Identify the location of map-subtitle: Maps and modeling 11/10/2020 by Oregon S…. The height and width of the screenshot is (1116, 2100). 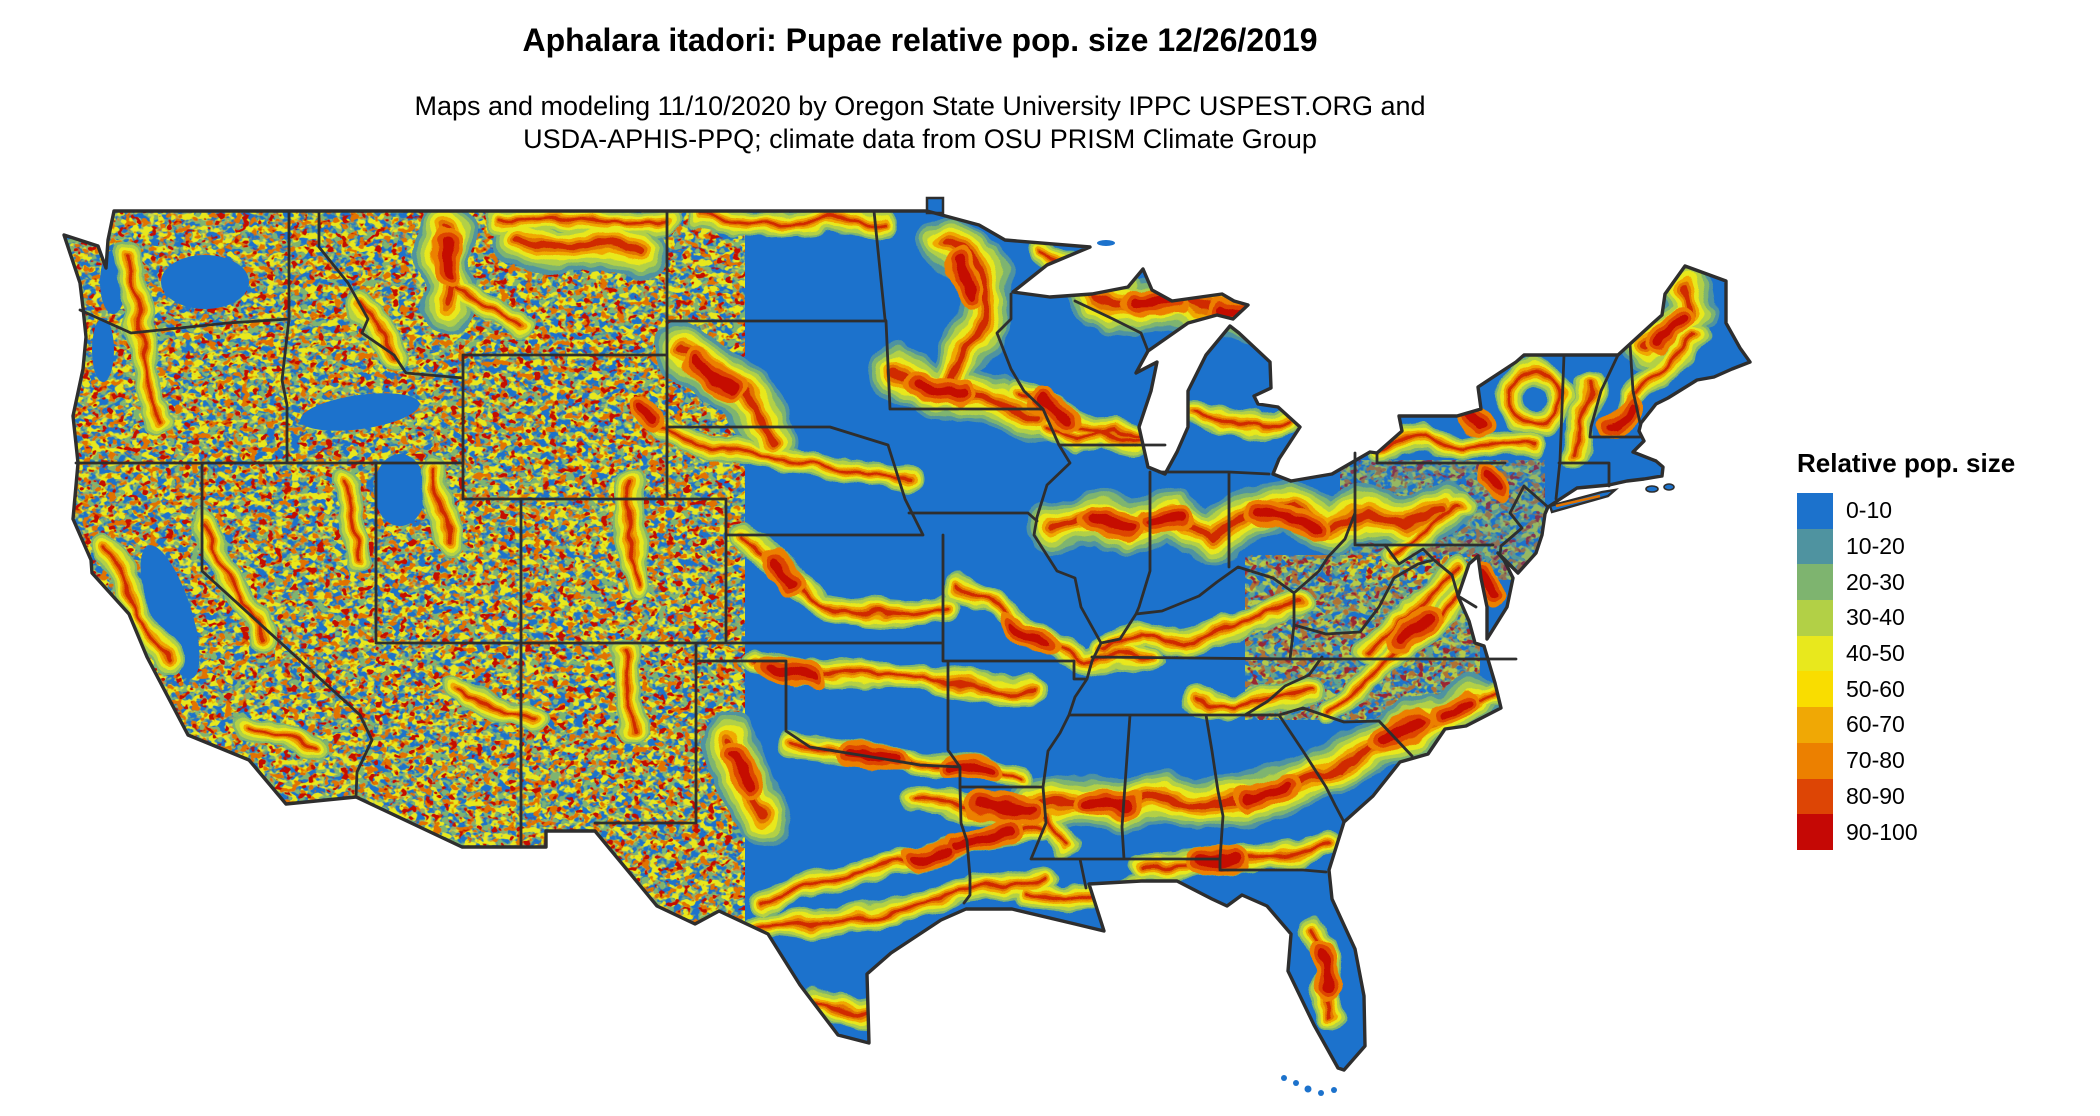
(920, 123).